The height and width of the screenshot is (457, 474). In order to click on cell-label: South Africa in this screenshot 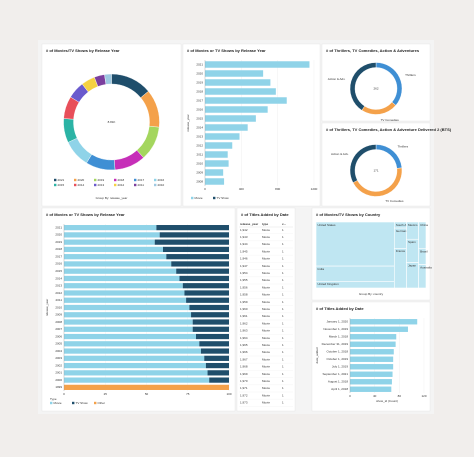, I will do `click(404, 225)`.